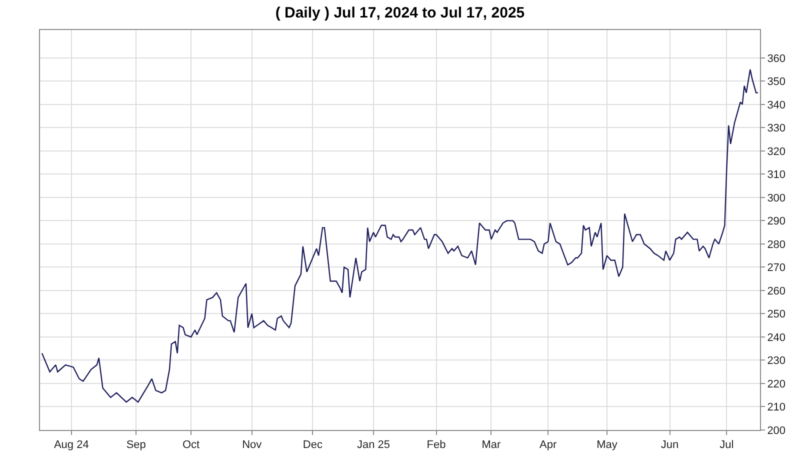 This screenshot has height=466, width=800. I want to click on y-tick-label: 350, so click(776, 82).